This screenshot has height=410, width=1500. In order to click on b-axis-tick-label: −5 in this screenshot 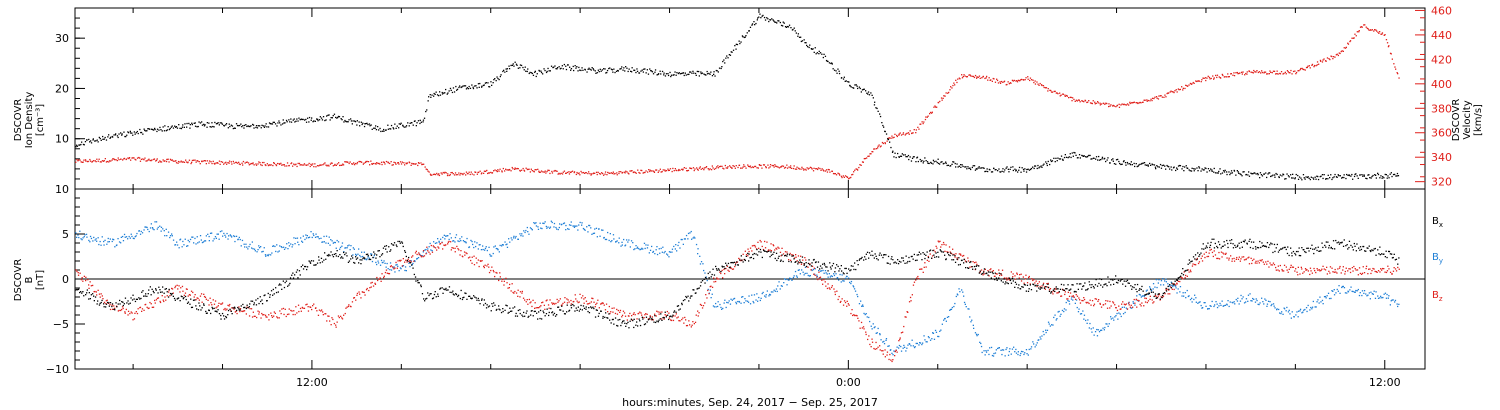, I will do `click(61, 324)`.